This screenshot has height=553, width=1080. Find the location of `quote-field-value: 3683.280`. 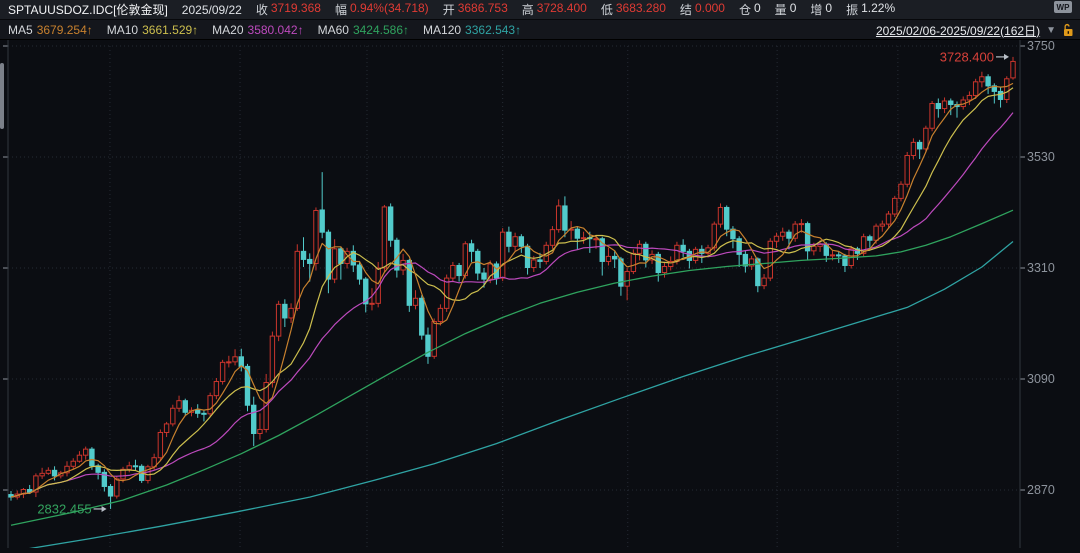

quote-field-value: 3683.280 is located at coordinates (640, 8).